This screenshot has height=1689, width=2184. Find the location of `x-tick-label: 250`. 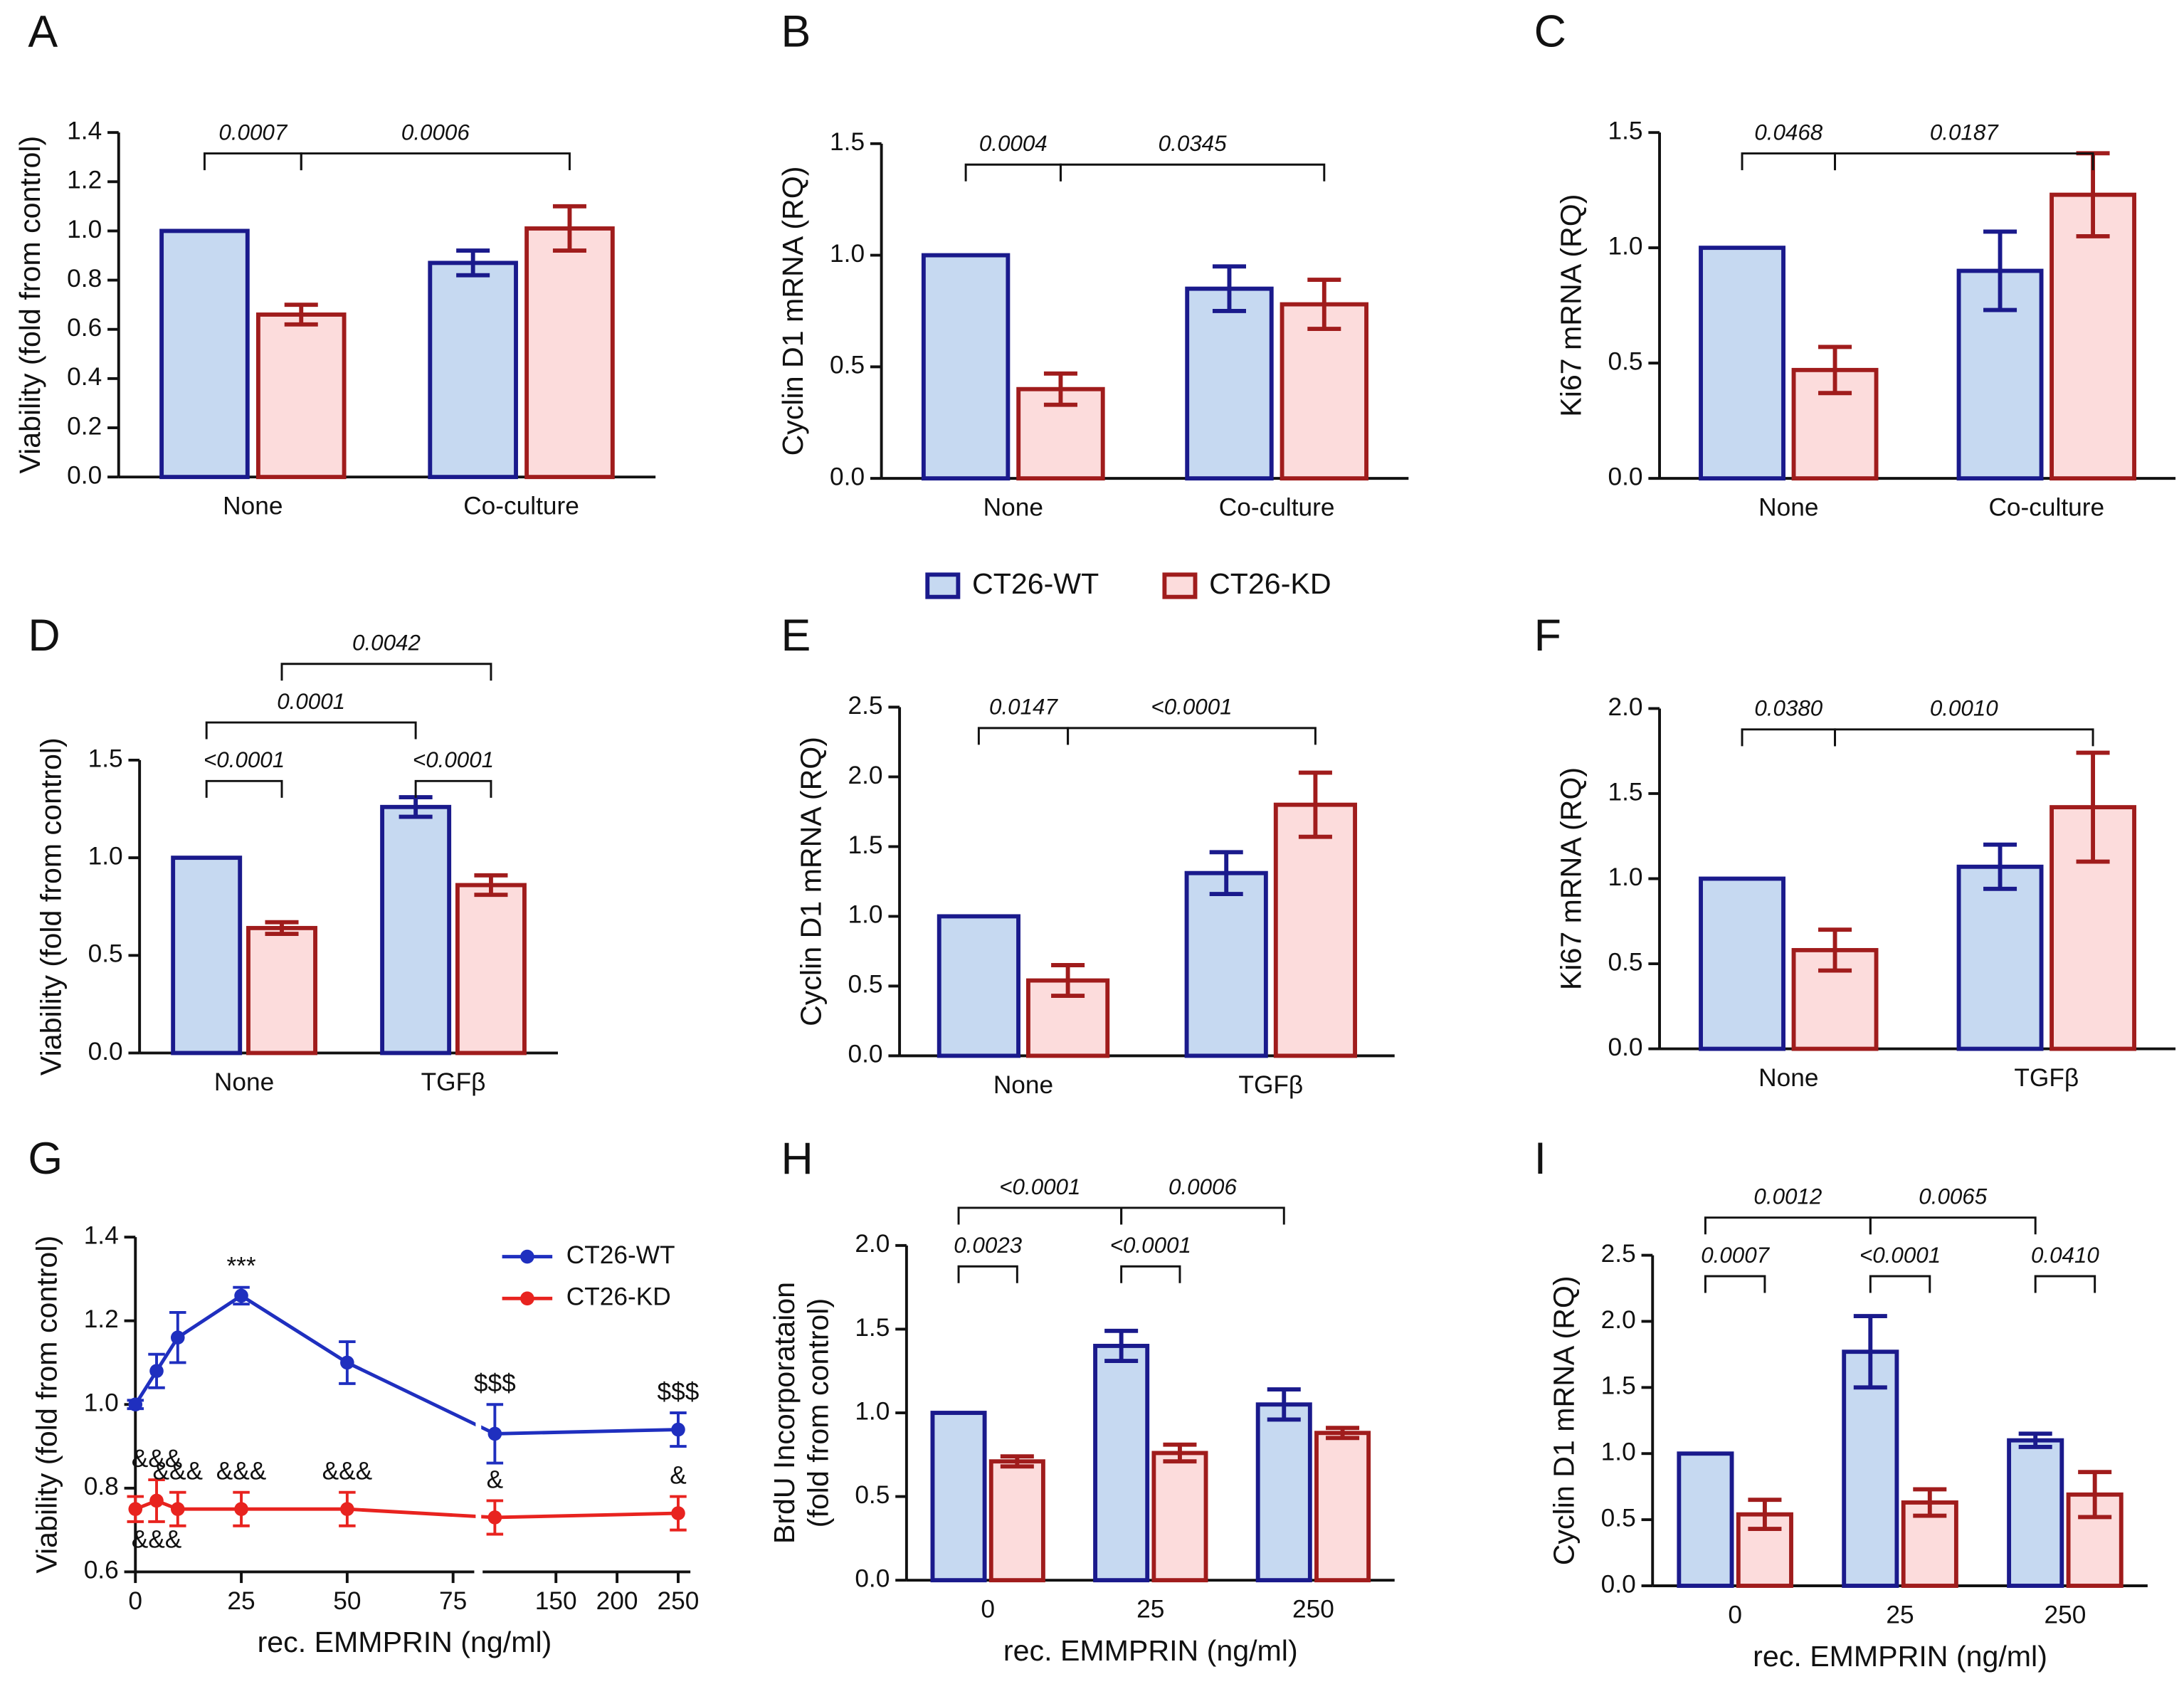

x-tick-label: 250 is located at coordinates (679, 1601).